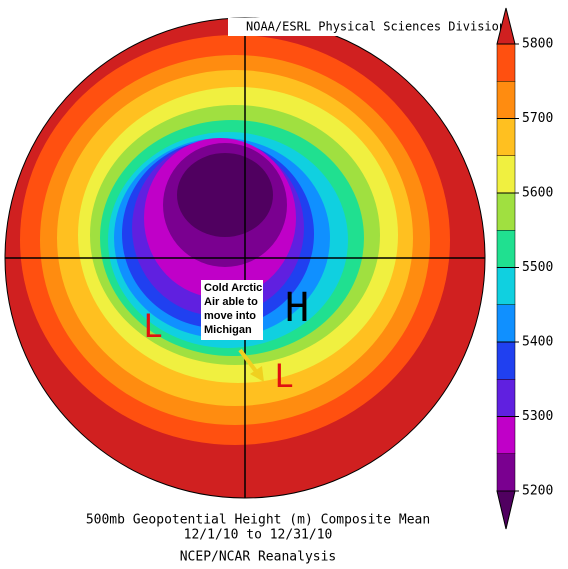 This screenshot has height=569, width=568. I want to click on header-box, so click(354, 27).